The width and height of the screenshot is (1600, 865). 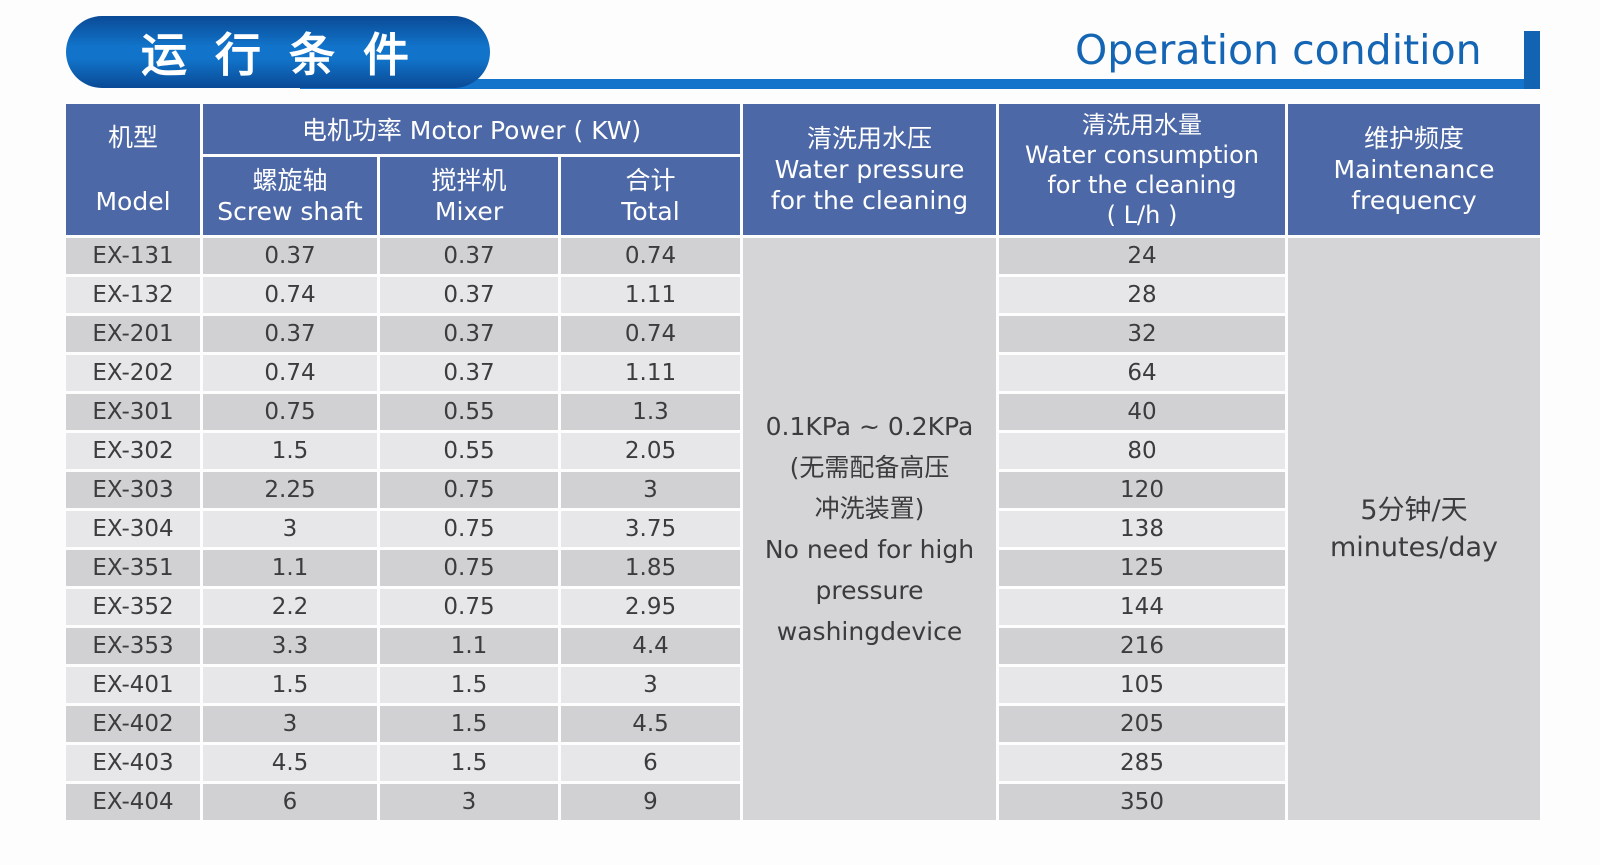 What do you see at coordinates (133, 295) in the screenshot?
I see `cell-model: EX-132` at bounding box center [133, 295].